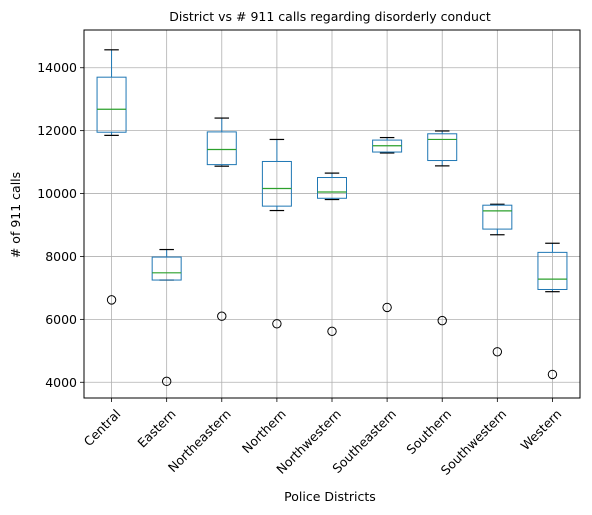 This screenshot has height=515, width=592. Describe the element at coordinates (540, 429) in the screenshot. I see `x-tick-label: Western` at that location.